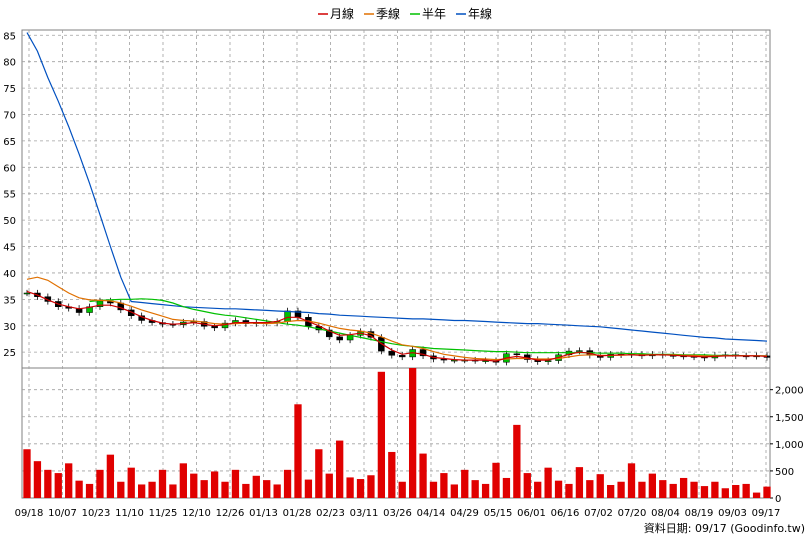 This screenshot has width=808, height=544. I want to click on x-tick-label: 11/25, so click(163, 513).